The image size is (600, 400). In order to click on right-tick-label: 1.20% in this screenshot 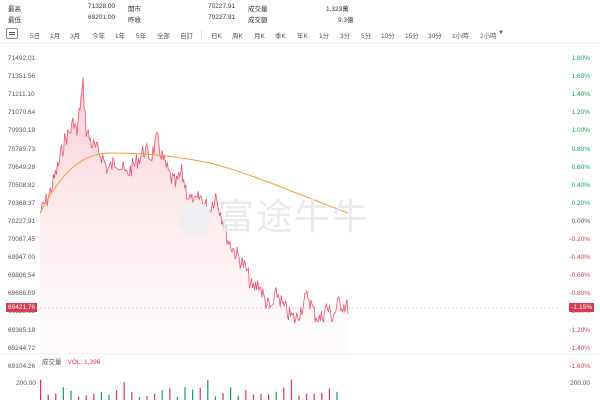, I will do `click(580, 113)`.